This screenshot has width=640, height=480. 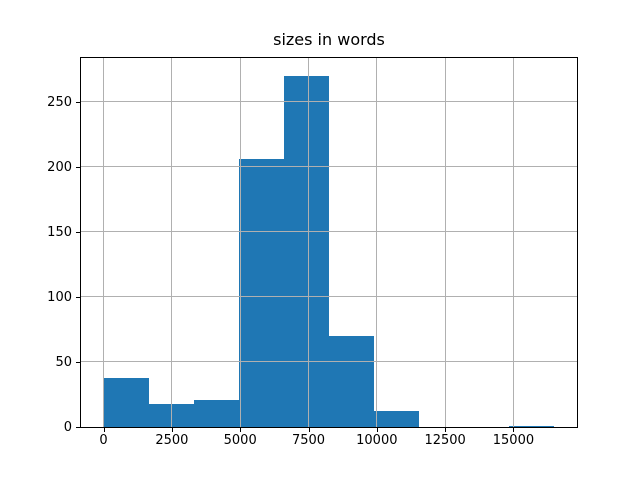 What do you see at coordinates (67, 427) in the screenshot?
I see `y-tick-label: 0` at bounding box center [67, 427].